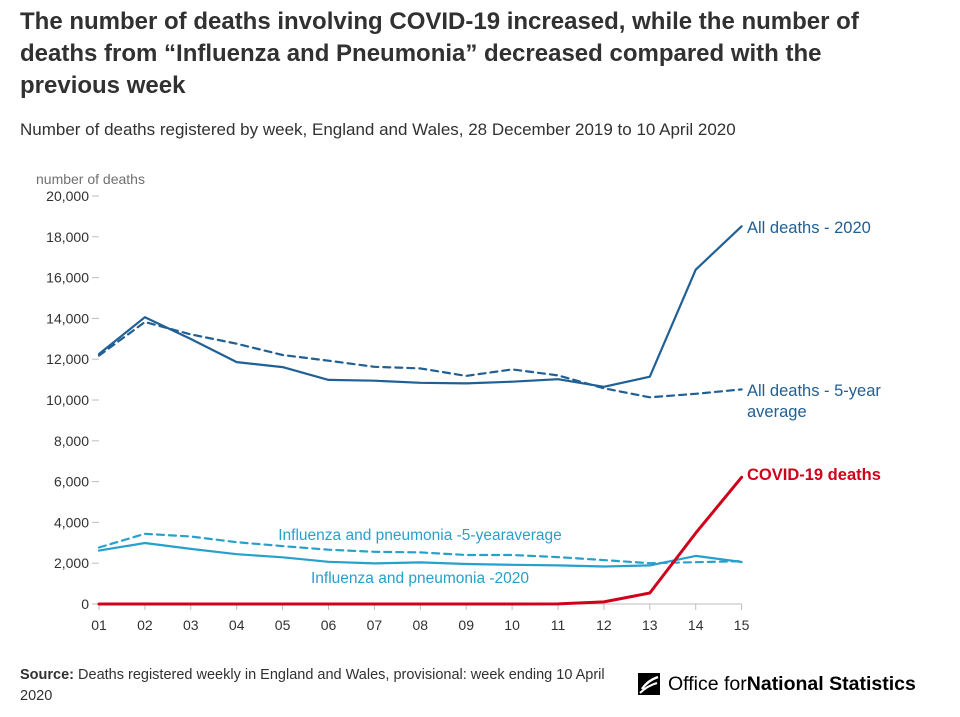 The image size is (960, 717). I want to click on logo-text-bold: National Statistics, so click(831, 683).